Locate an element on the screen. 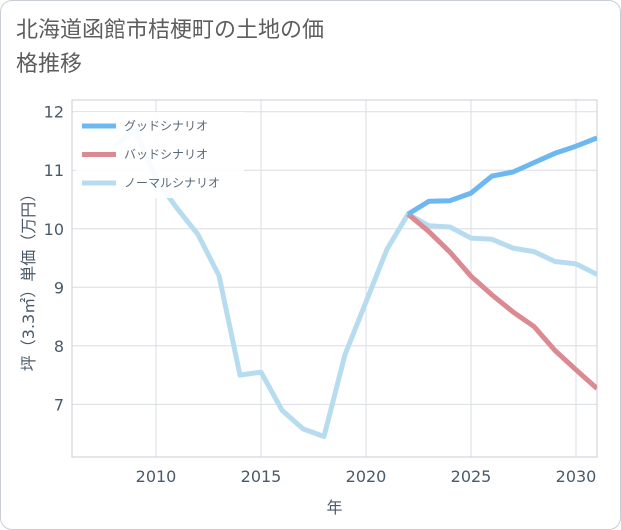 Image resolution: width=621 pixels, height=530 pixels. x-axis-ticks: 2010 2015 2020 2025 2030 is located at coordinates (366, 476).